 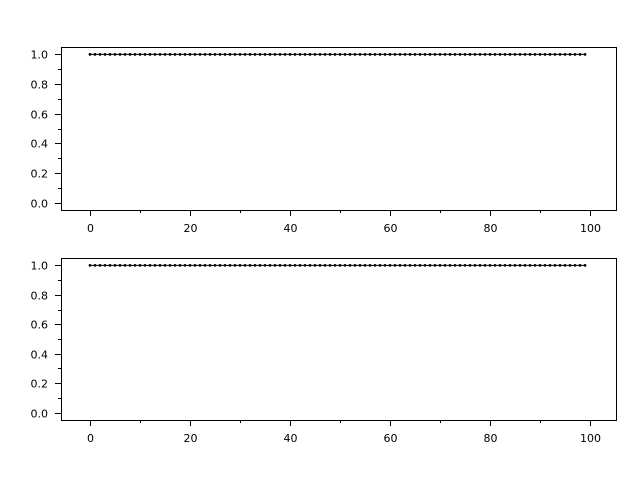 I want to click on x-tick-label: 40, so click(x=291, y=438).